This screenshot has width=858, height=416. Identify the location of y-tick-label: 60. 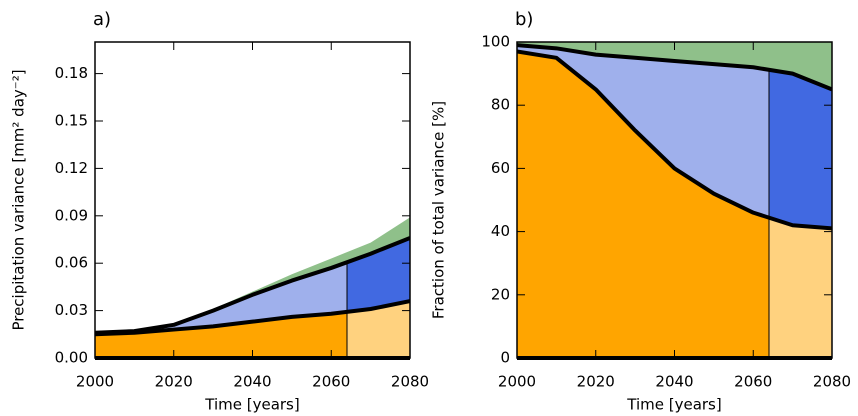
(500, 168).